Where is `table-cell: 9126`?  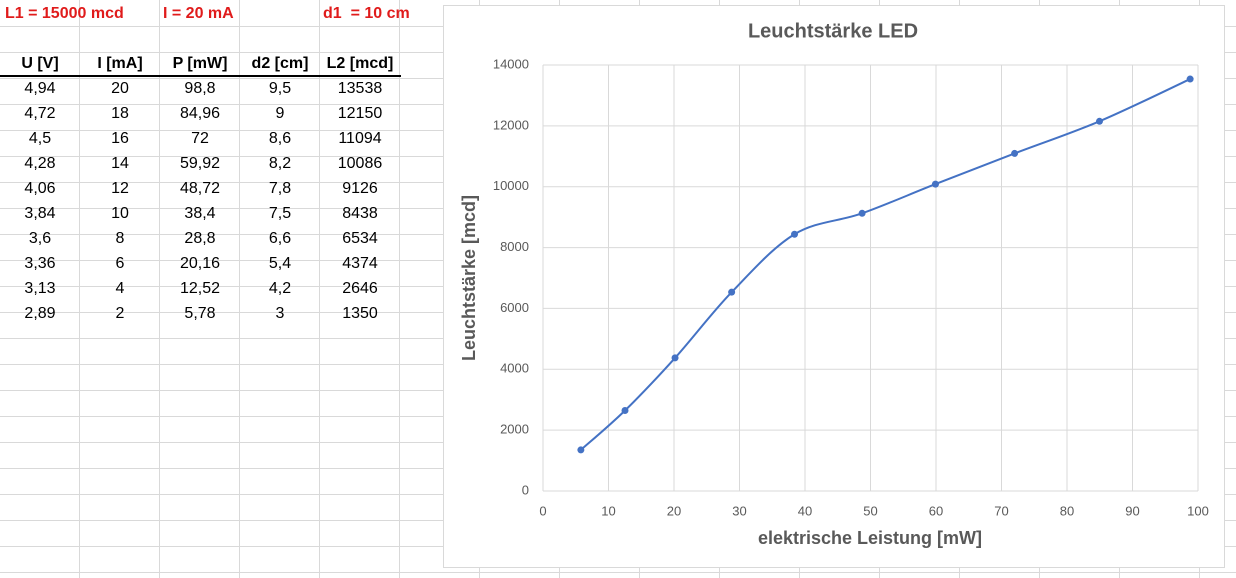 table-cell: 9126 is located at coordinates (360, 188).